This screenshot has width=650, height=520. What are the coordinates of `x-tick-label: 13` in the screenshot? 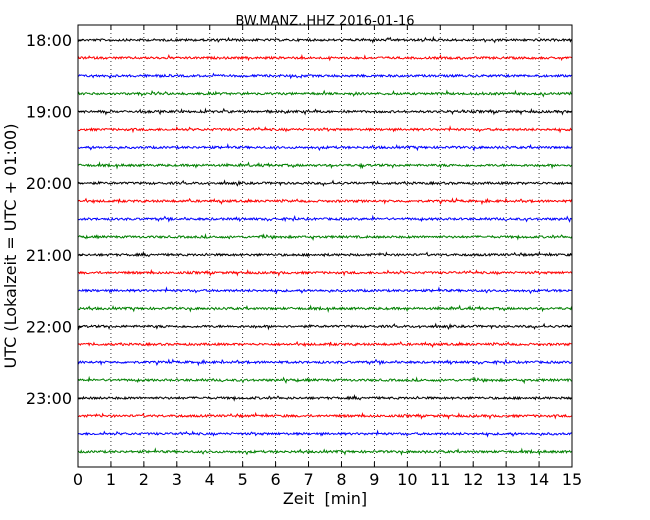 It's located at (506, 479).